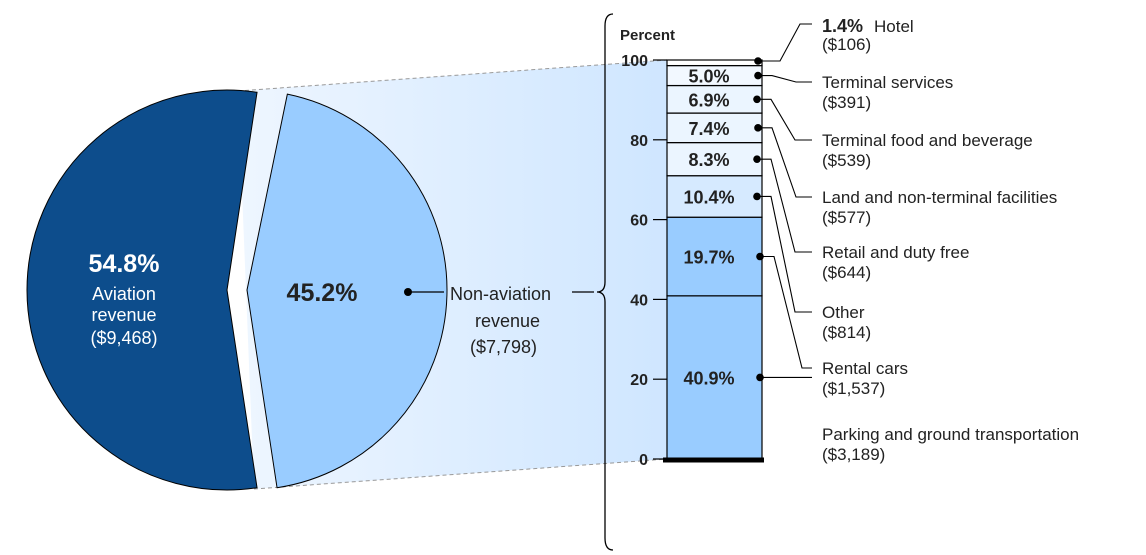 The image size is (1146, 555). What do you see at coordinates (846, 160) in the screenshot?
I see `segment-amount-label: ($539)` at bounding box center [846, 160].